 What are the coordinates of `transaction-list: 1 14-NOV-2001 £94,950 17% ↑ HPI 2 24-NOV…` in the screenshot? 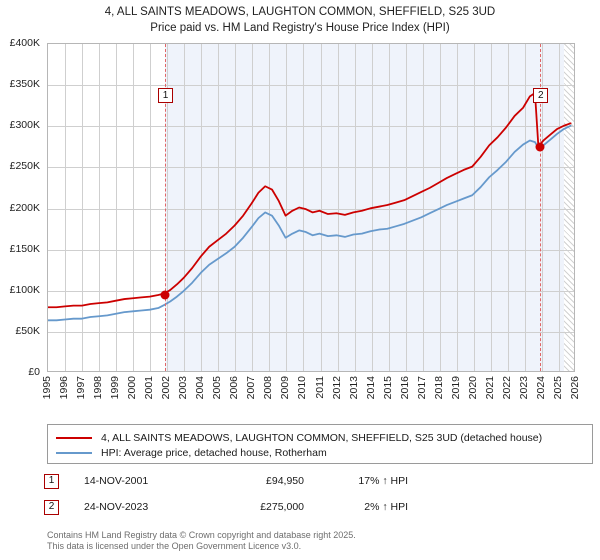 It's located at (322, 498).